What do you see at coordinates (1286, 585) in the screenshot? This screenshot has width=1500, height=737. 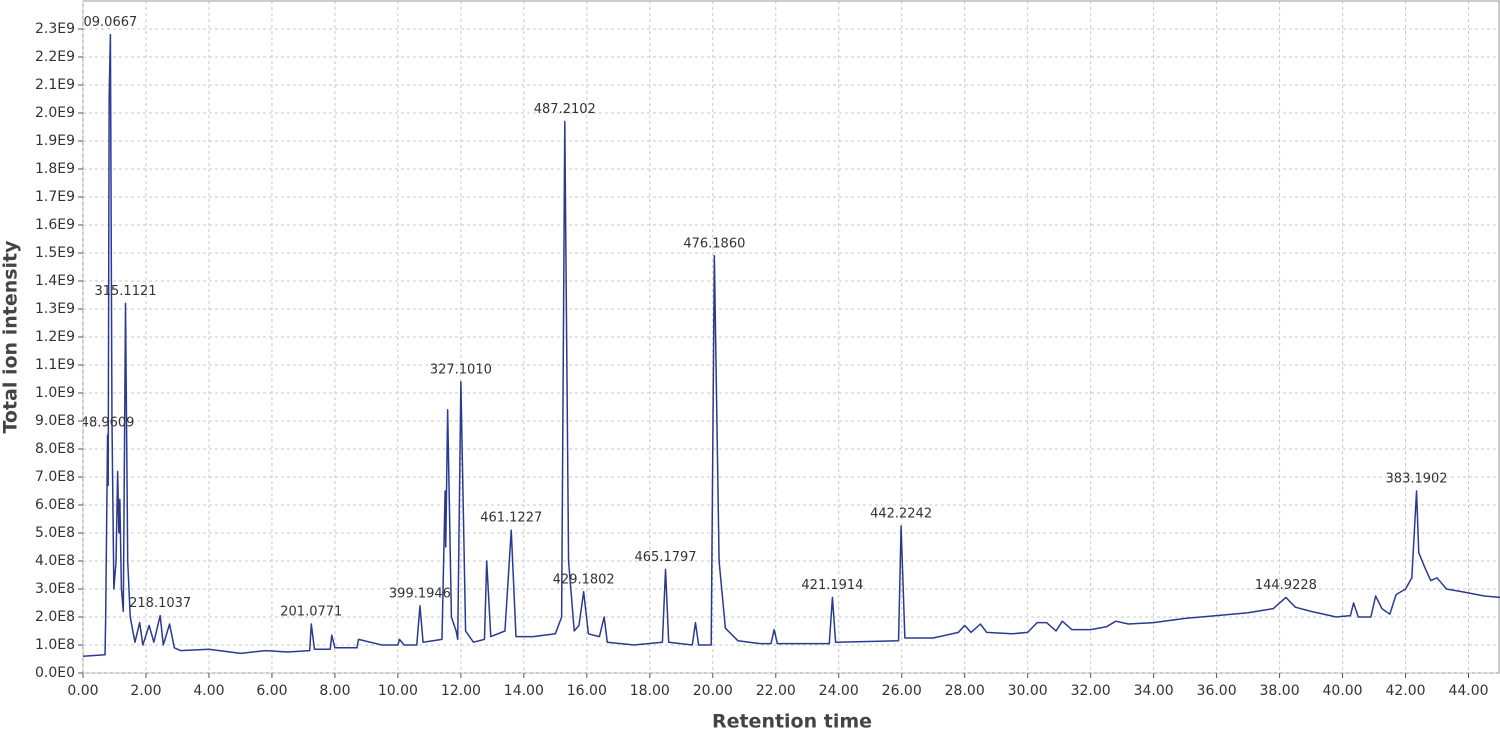 I see `peak-label: 144.9228` at bounding box center [1286, 585].